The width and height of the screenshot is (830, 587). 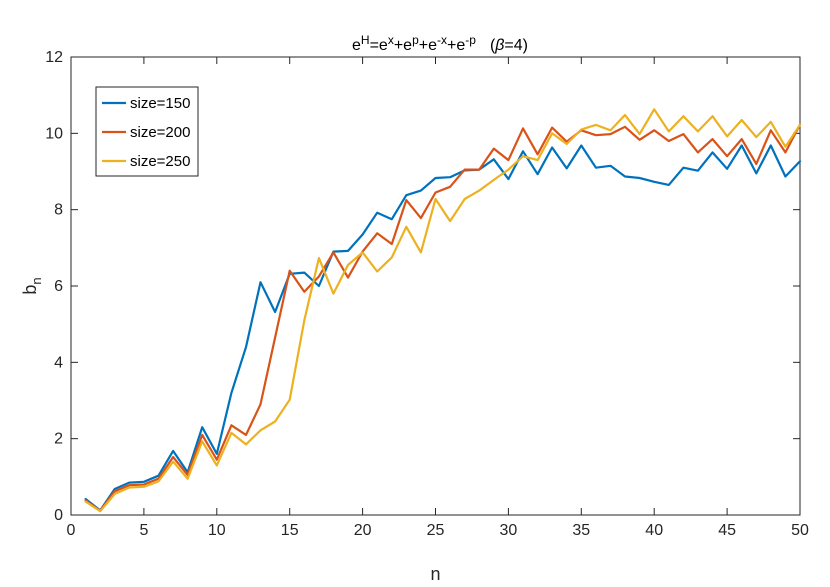 I want to click on chart-title: eH​=ex​+ep​+e-x​+e-p​(β=4), so click(x=440, y=43).